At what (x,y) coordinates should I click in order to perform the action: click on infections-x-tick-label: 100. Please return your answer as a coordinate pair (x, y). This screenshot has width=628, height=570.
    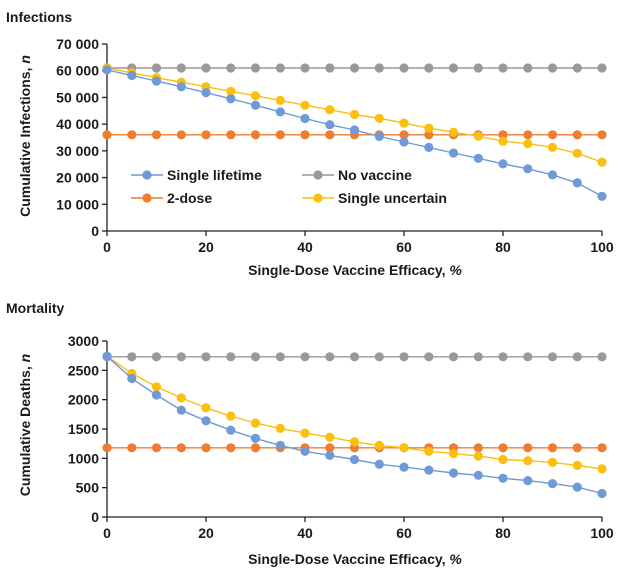
    Looking at the image, I should click on (602, 247).